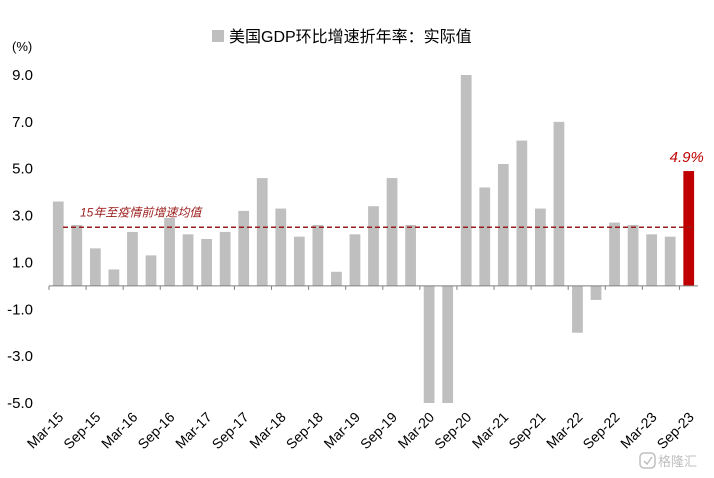 This screenshot has width=714, height=478. What do you see at coordinates (193, 430) in the screenshot?
I see `x-tick-label: Mar-17` at bounding box center [193, 430].